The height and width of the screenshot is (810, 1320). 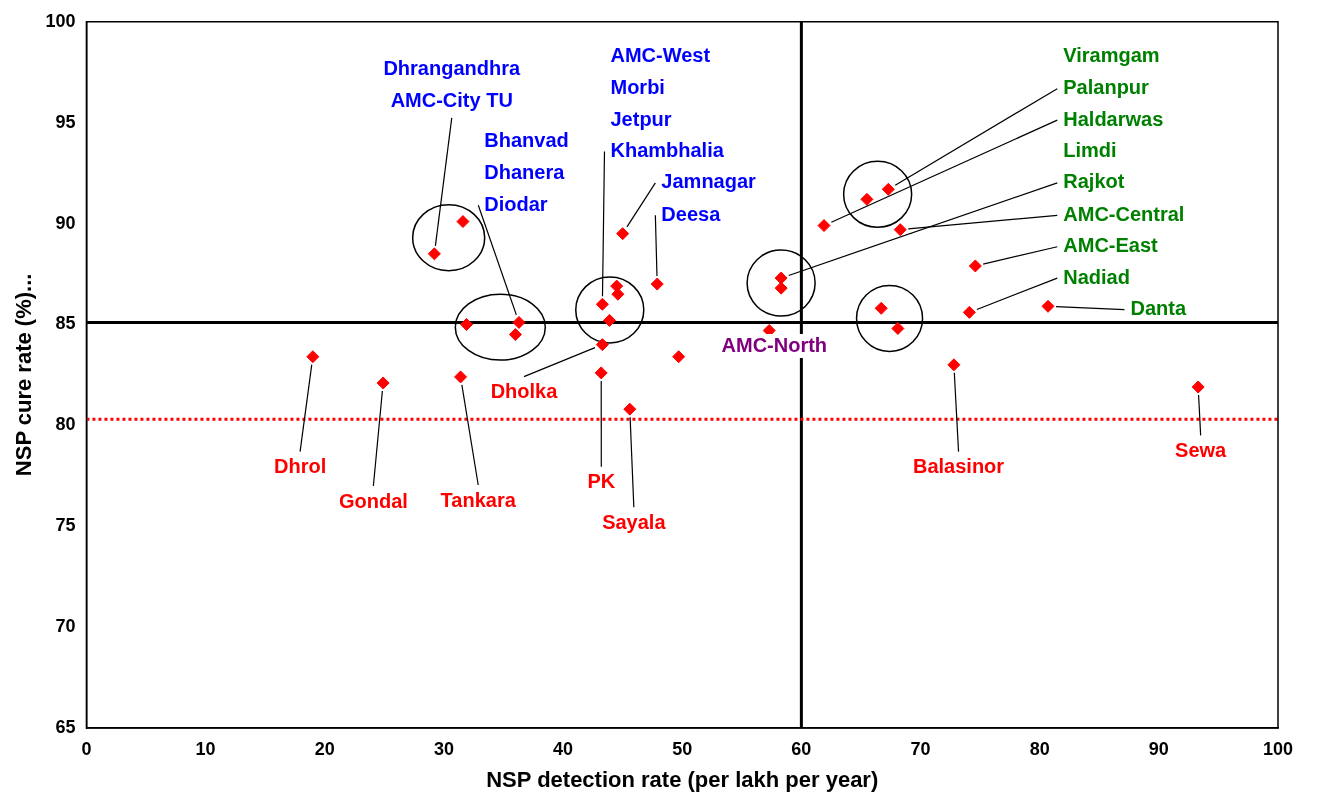 I want to click on annotation: Sayala, so click(x=634, y=521).